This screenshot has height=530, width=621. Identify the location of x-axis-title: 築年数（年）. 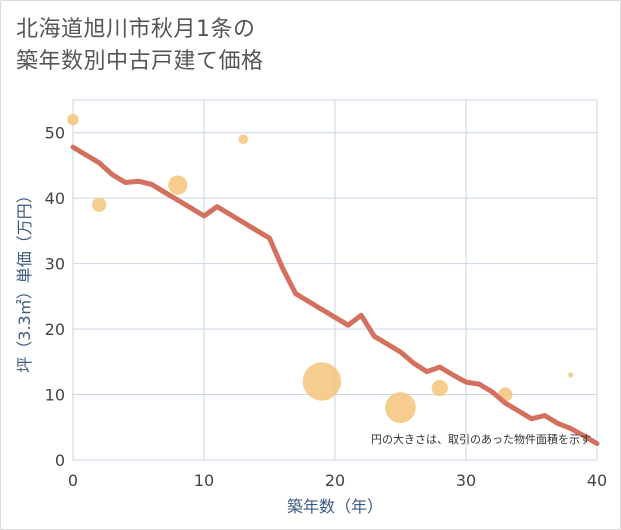
(335, 506).